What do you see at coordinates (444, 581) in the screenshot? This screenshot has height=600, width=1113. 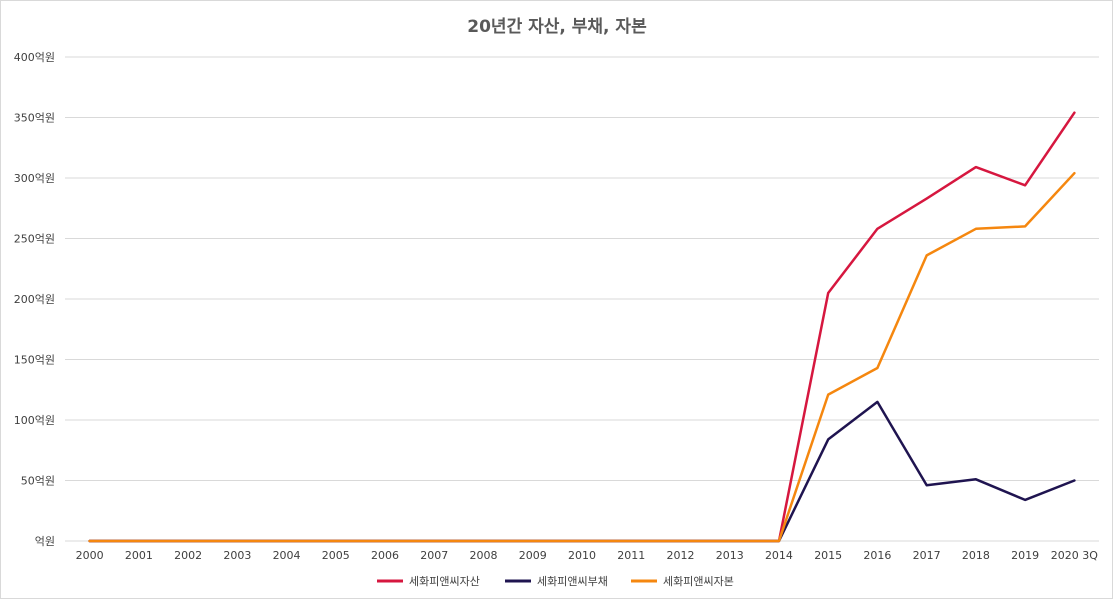 I see `legend-label-1: 세화피앤씨자산` at bounding box center [444, 581].